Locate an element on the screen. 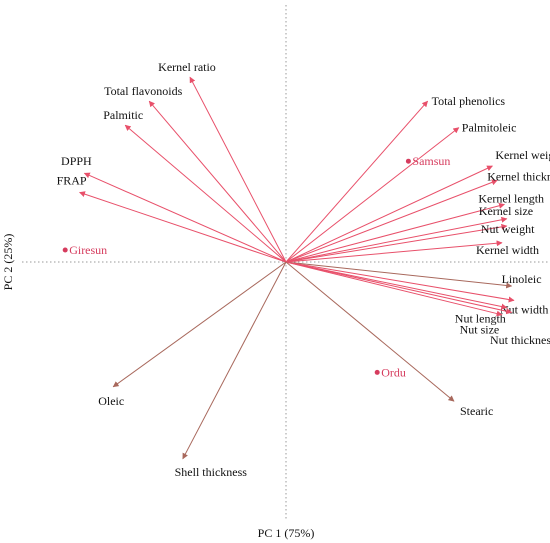  x-axis-title: PC 1 (75%) is located at coordinates (286, 533).